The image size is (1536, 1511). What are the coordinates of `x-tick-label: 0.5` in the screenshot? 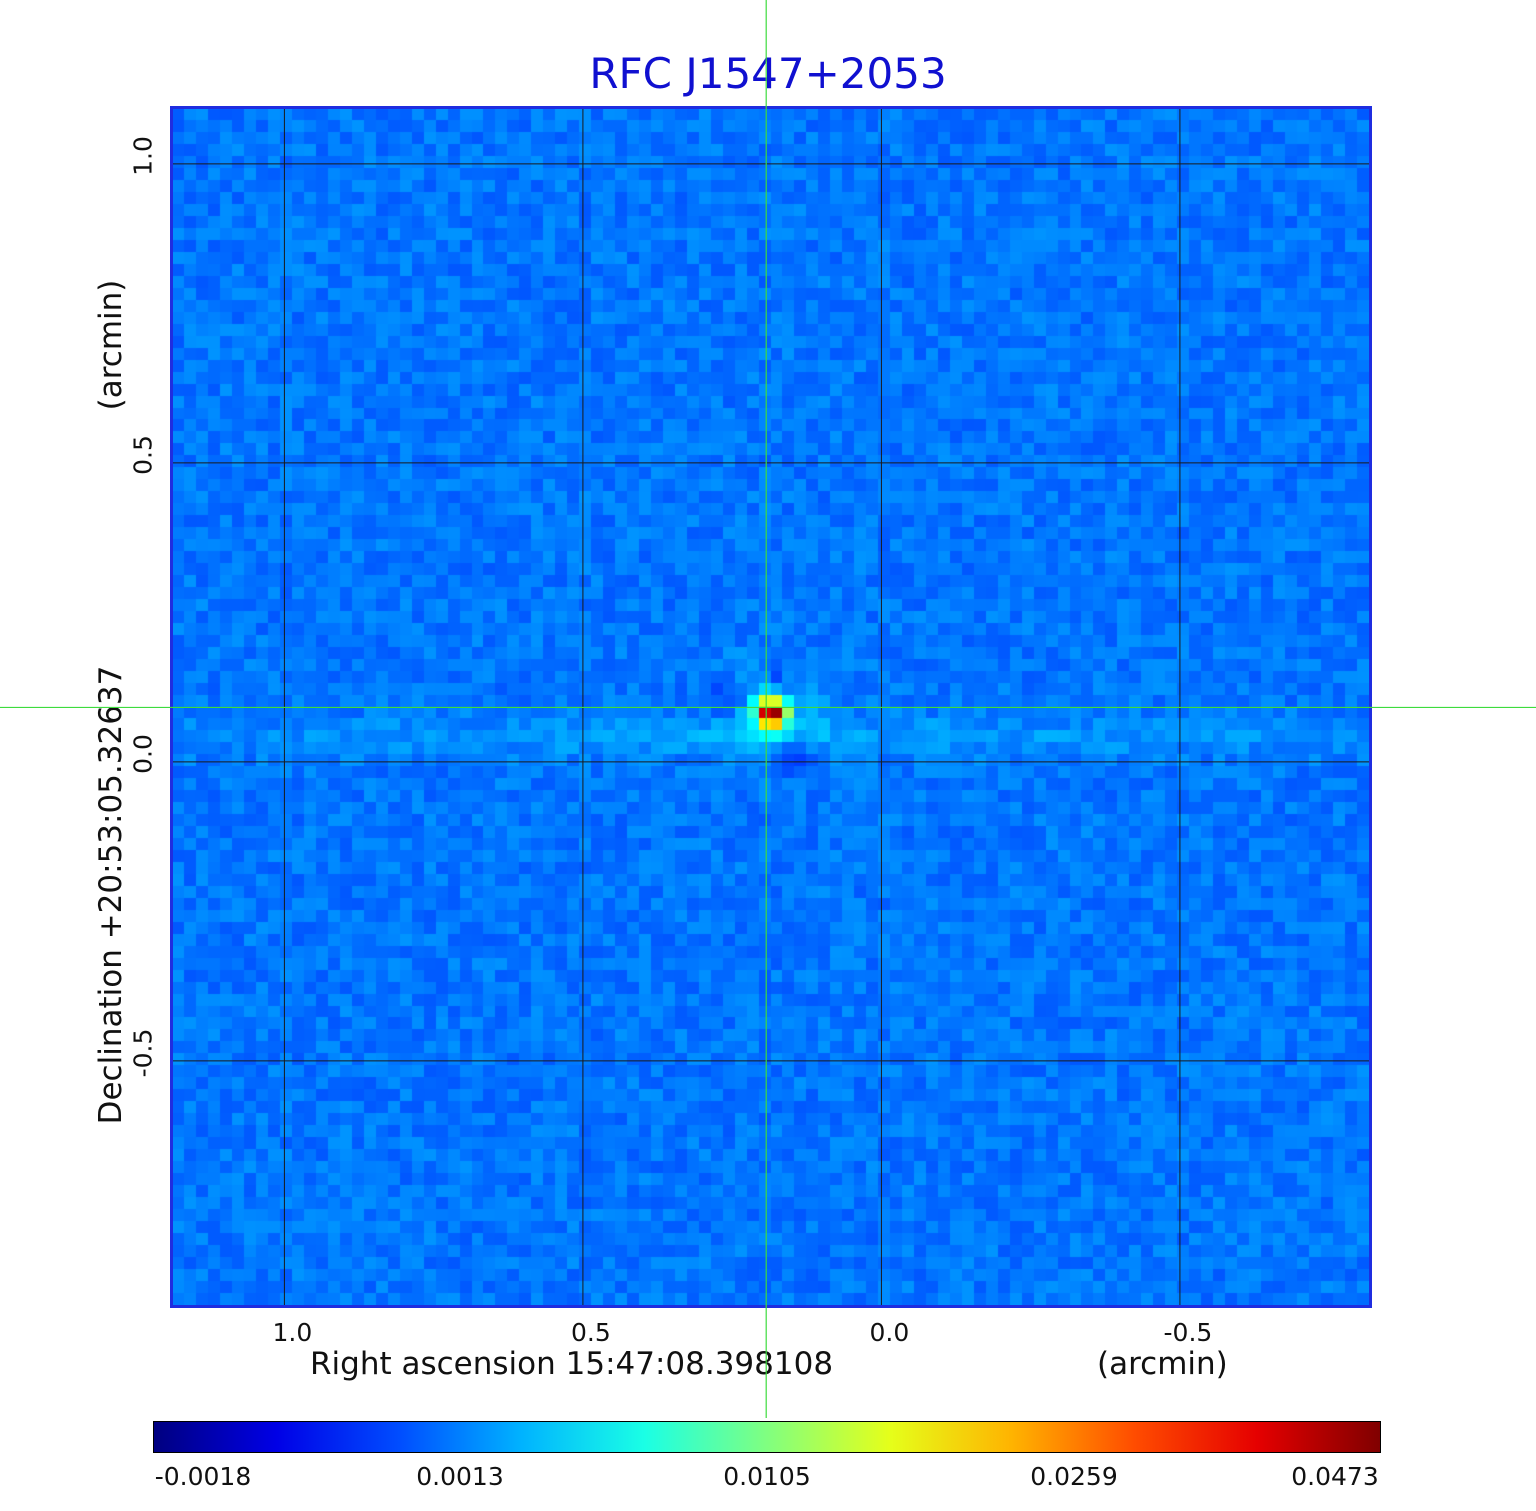 It's located at (591, 1332).